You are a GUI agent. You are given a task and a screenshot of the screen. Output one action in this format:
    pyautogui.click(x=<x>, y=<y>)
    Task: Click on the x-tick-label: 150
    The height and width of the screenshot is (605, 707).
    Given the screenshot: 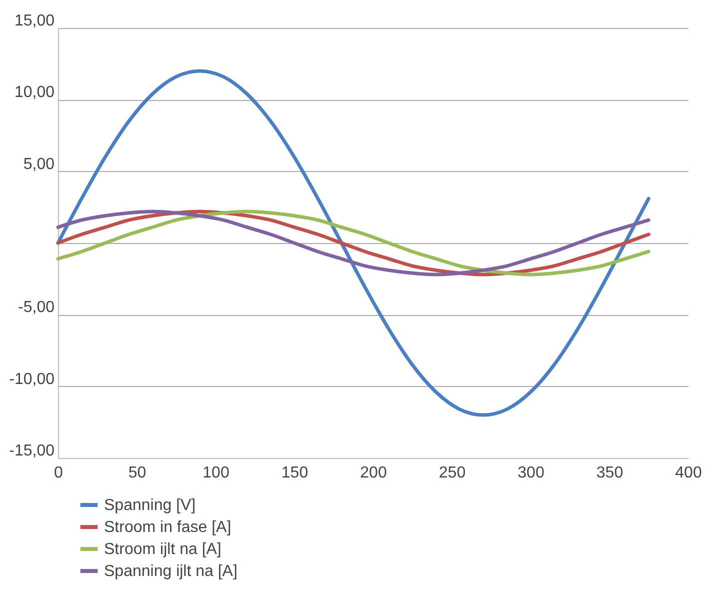 What is the action you would take?
    pyautogui.click(x=294, y=473)
    